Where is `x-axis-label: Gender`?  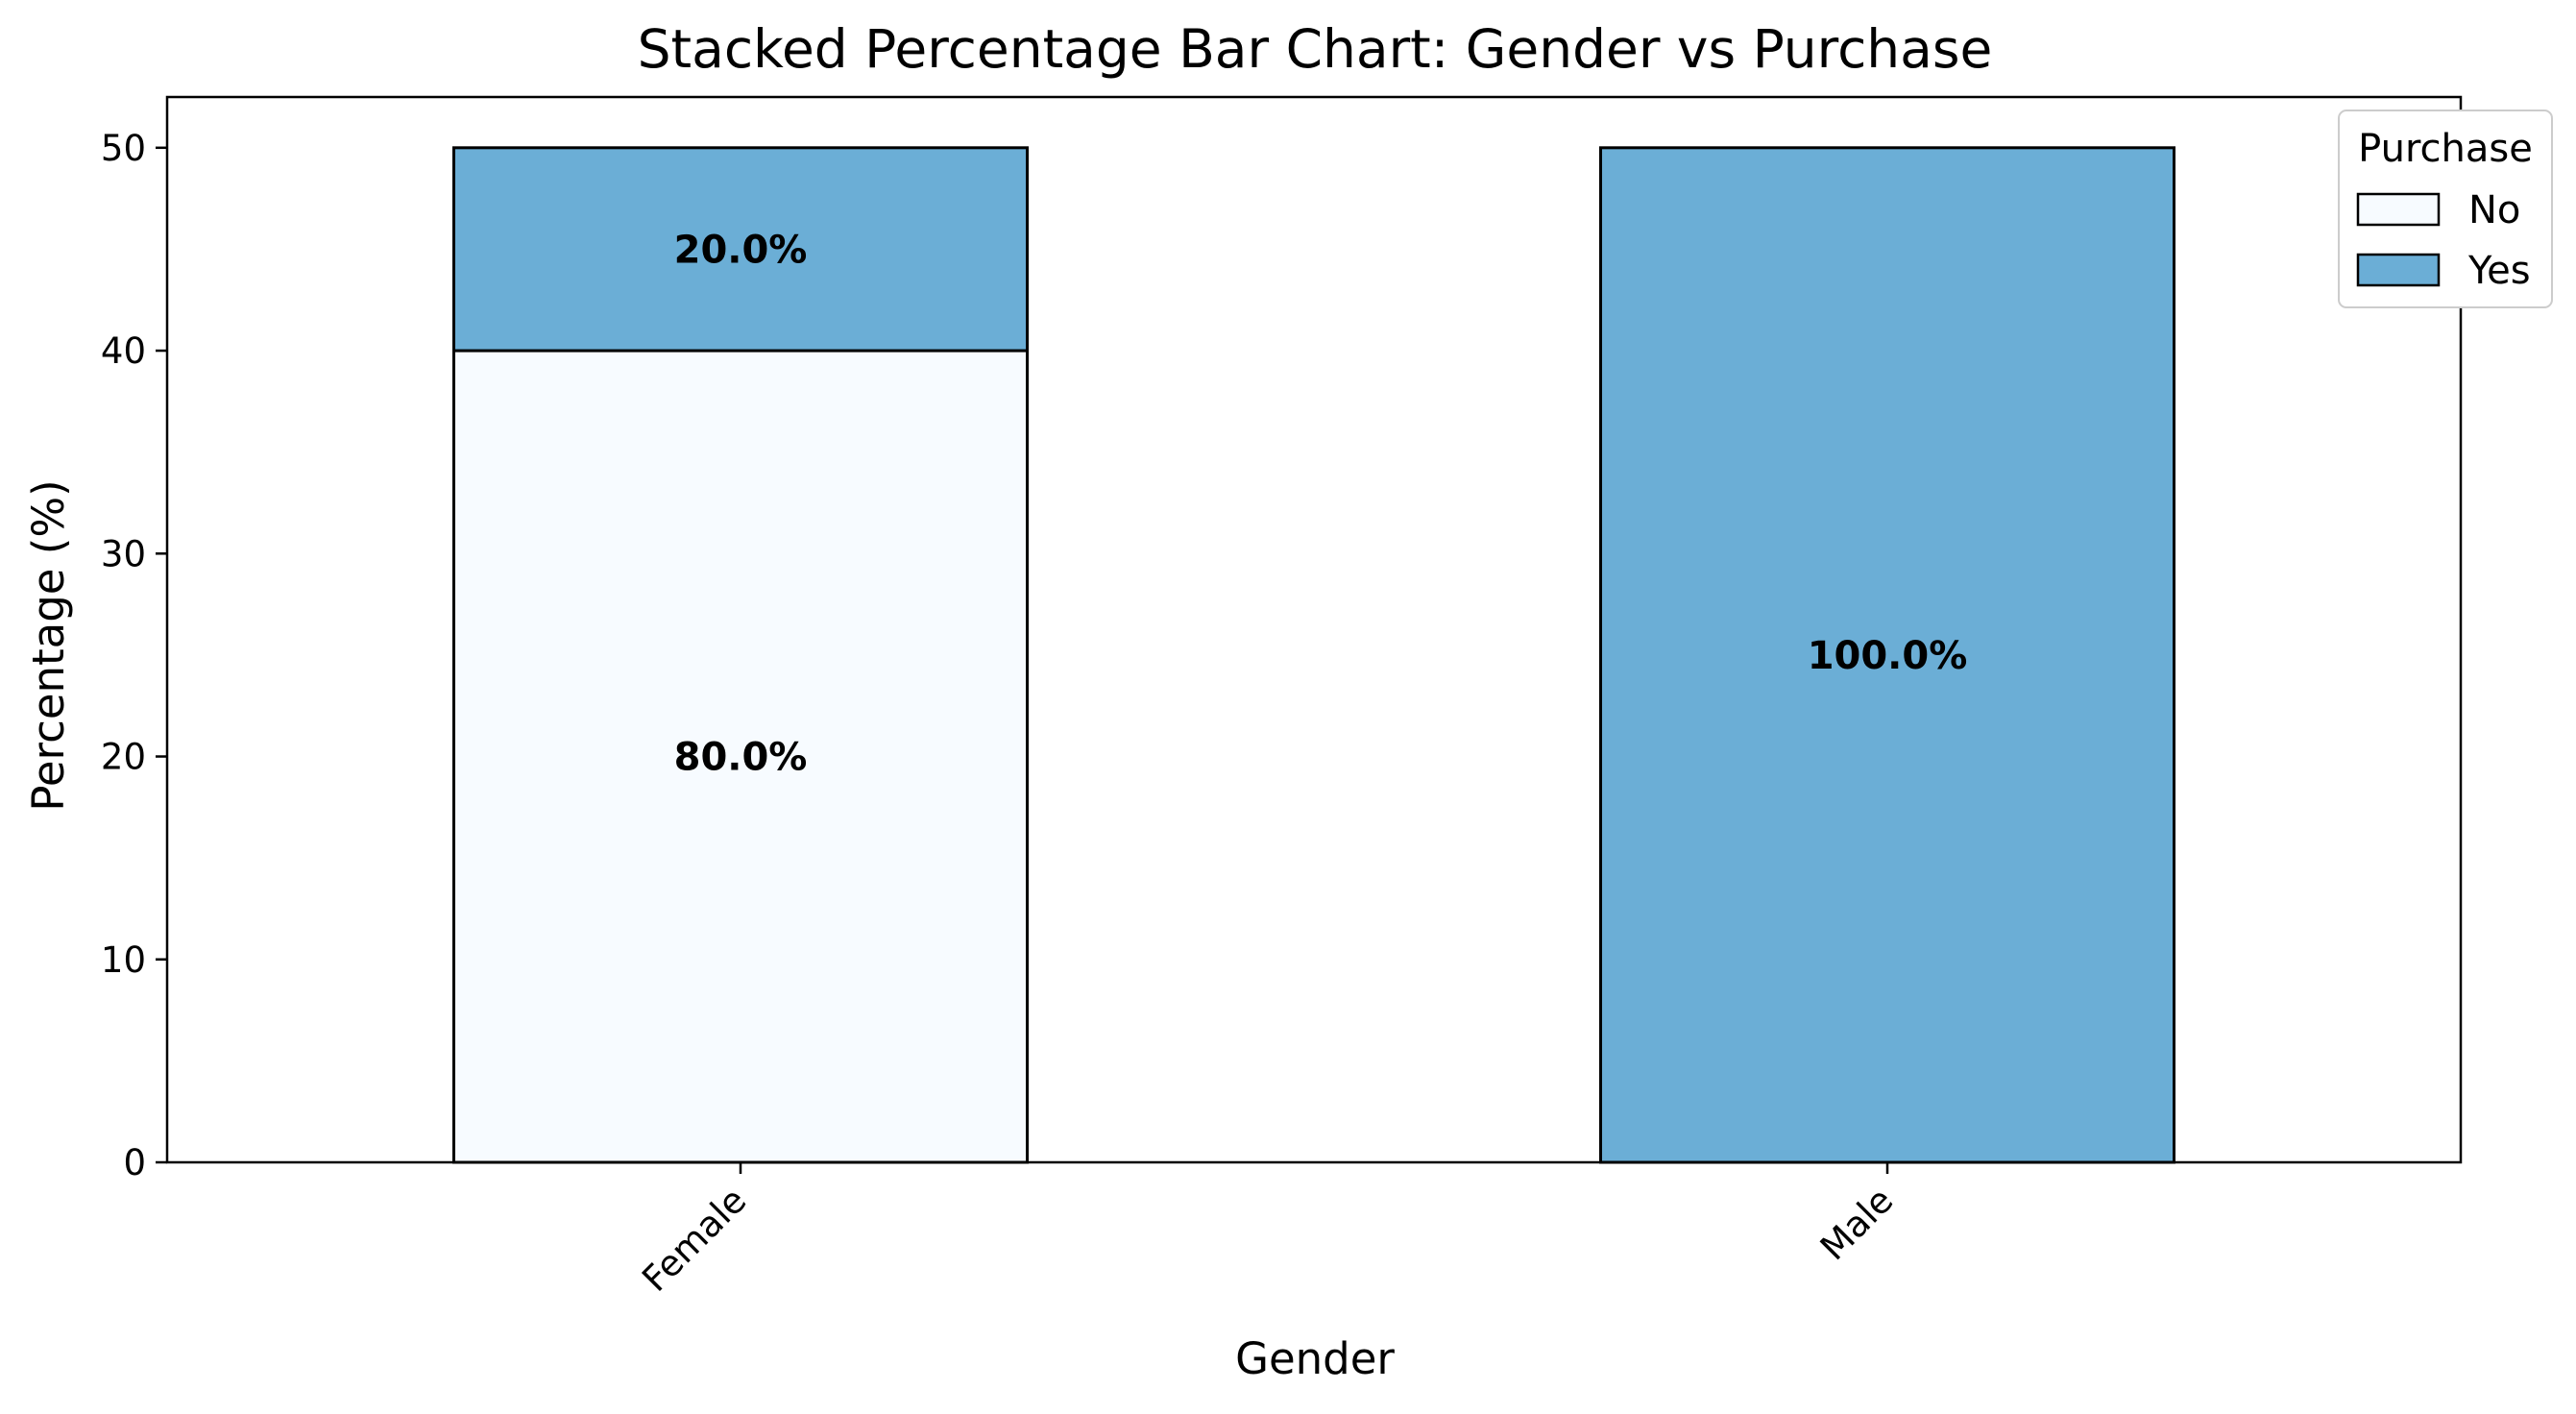 x-axis-label: Gender is located at coordinates (1315, 1358).